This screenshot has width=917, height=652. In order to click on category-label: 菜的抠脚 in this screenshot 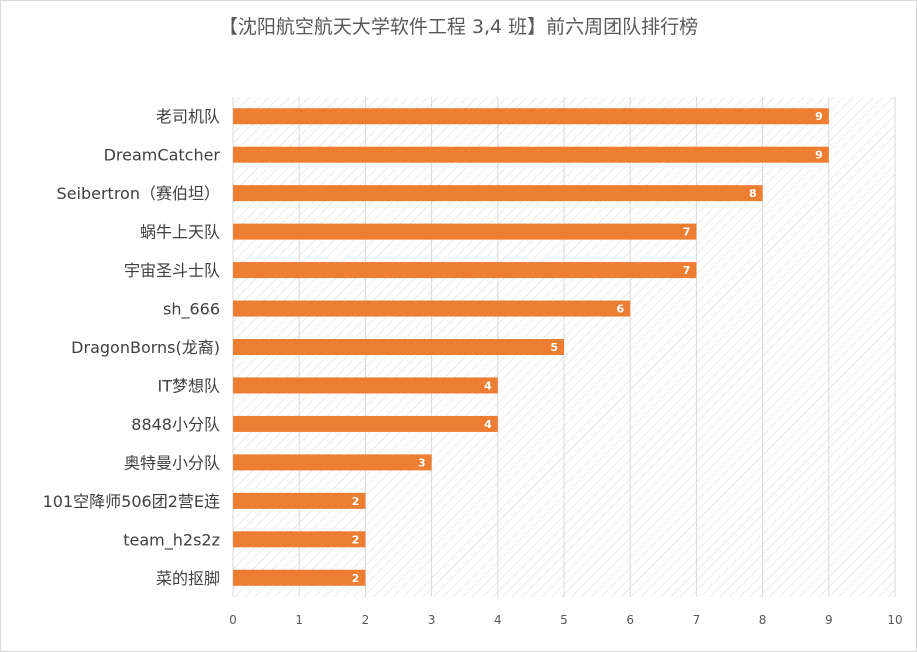, I will do `click(188, 578)`.